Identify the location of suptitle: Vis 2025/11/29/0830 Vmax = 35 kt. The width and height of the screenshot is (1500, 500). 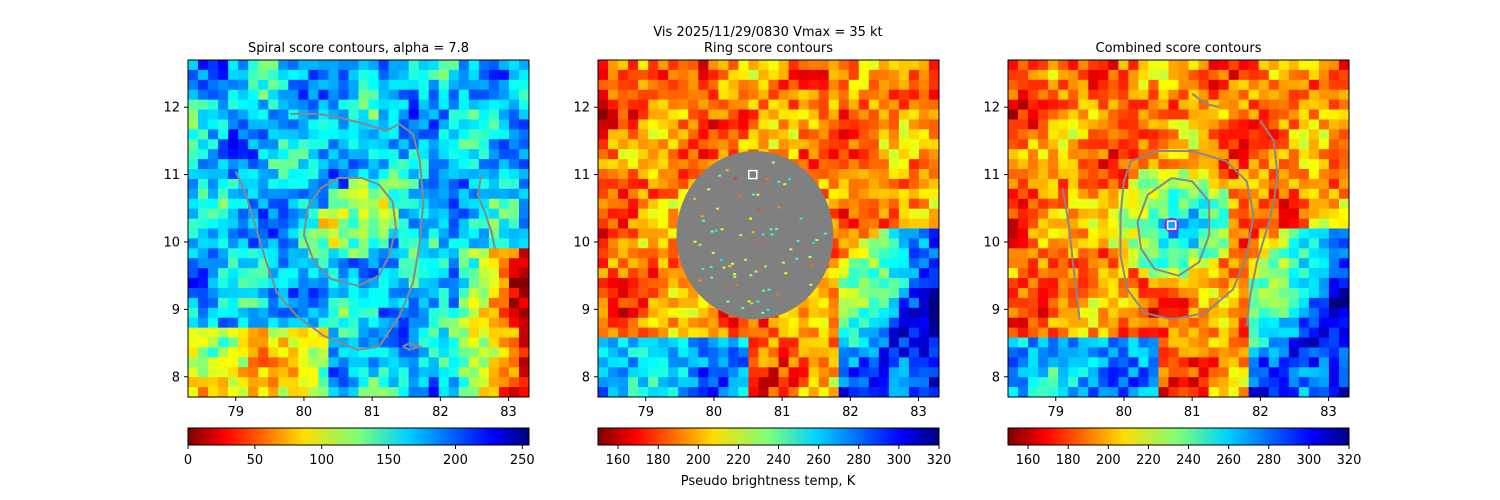
(767, 32).